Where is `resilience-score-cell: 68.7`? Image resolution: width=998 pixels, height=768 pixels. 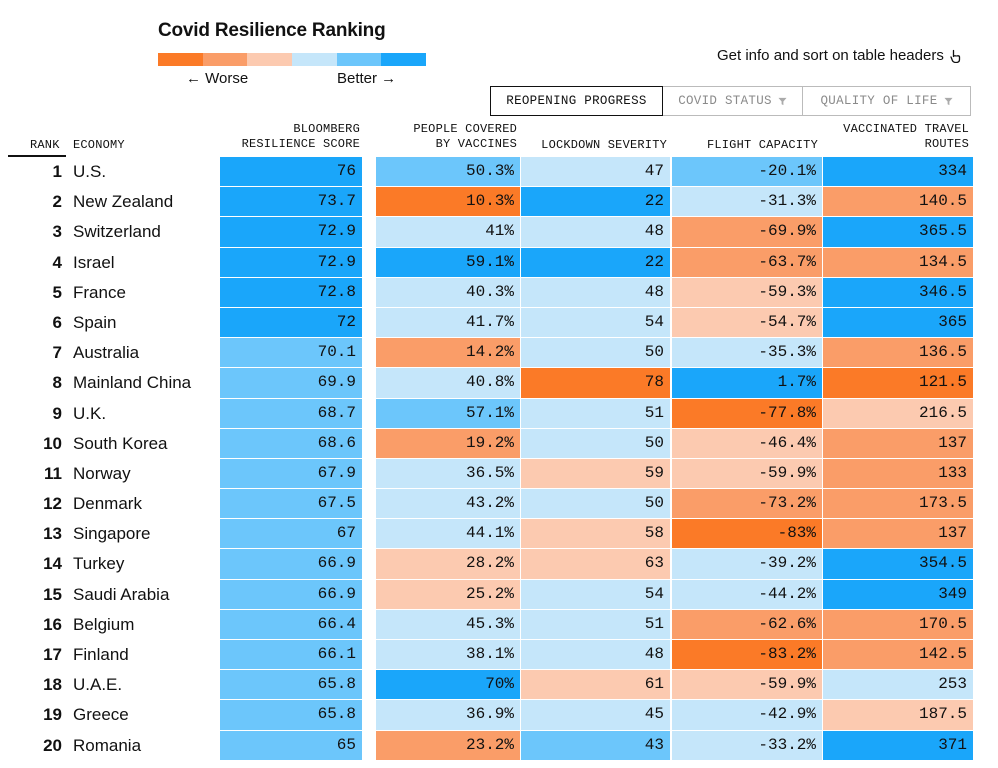
resilience-score-cell: 68.7 is located at coordinates (291, 413).